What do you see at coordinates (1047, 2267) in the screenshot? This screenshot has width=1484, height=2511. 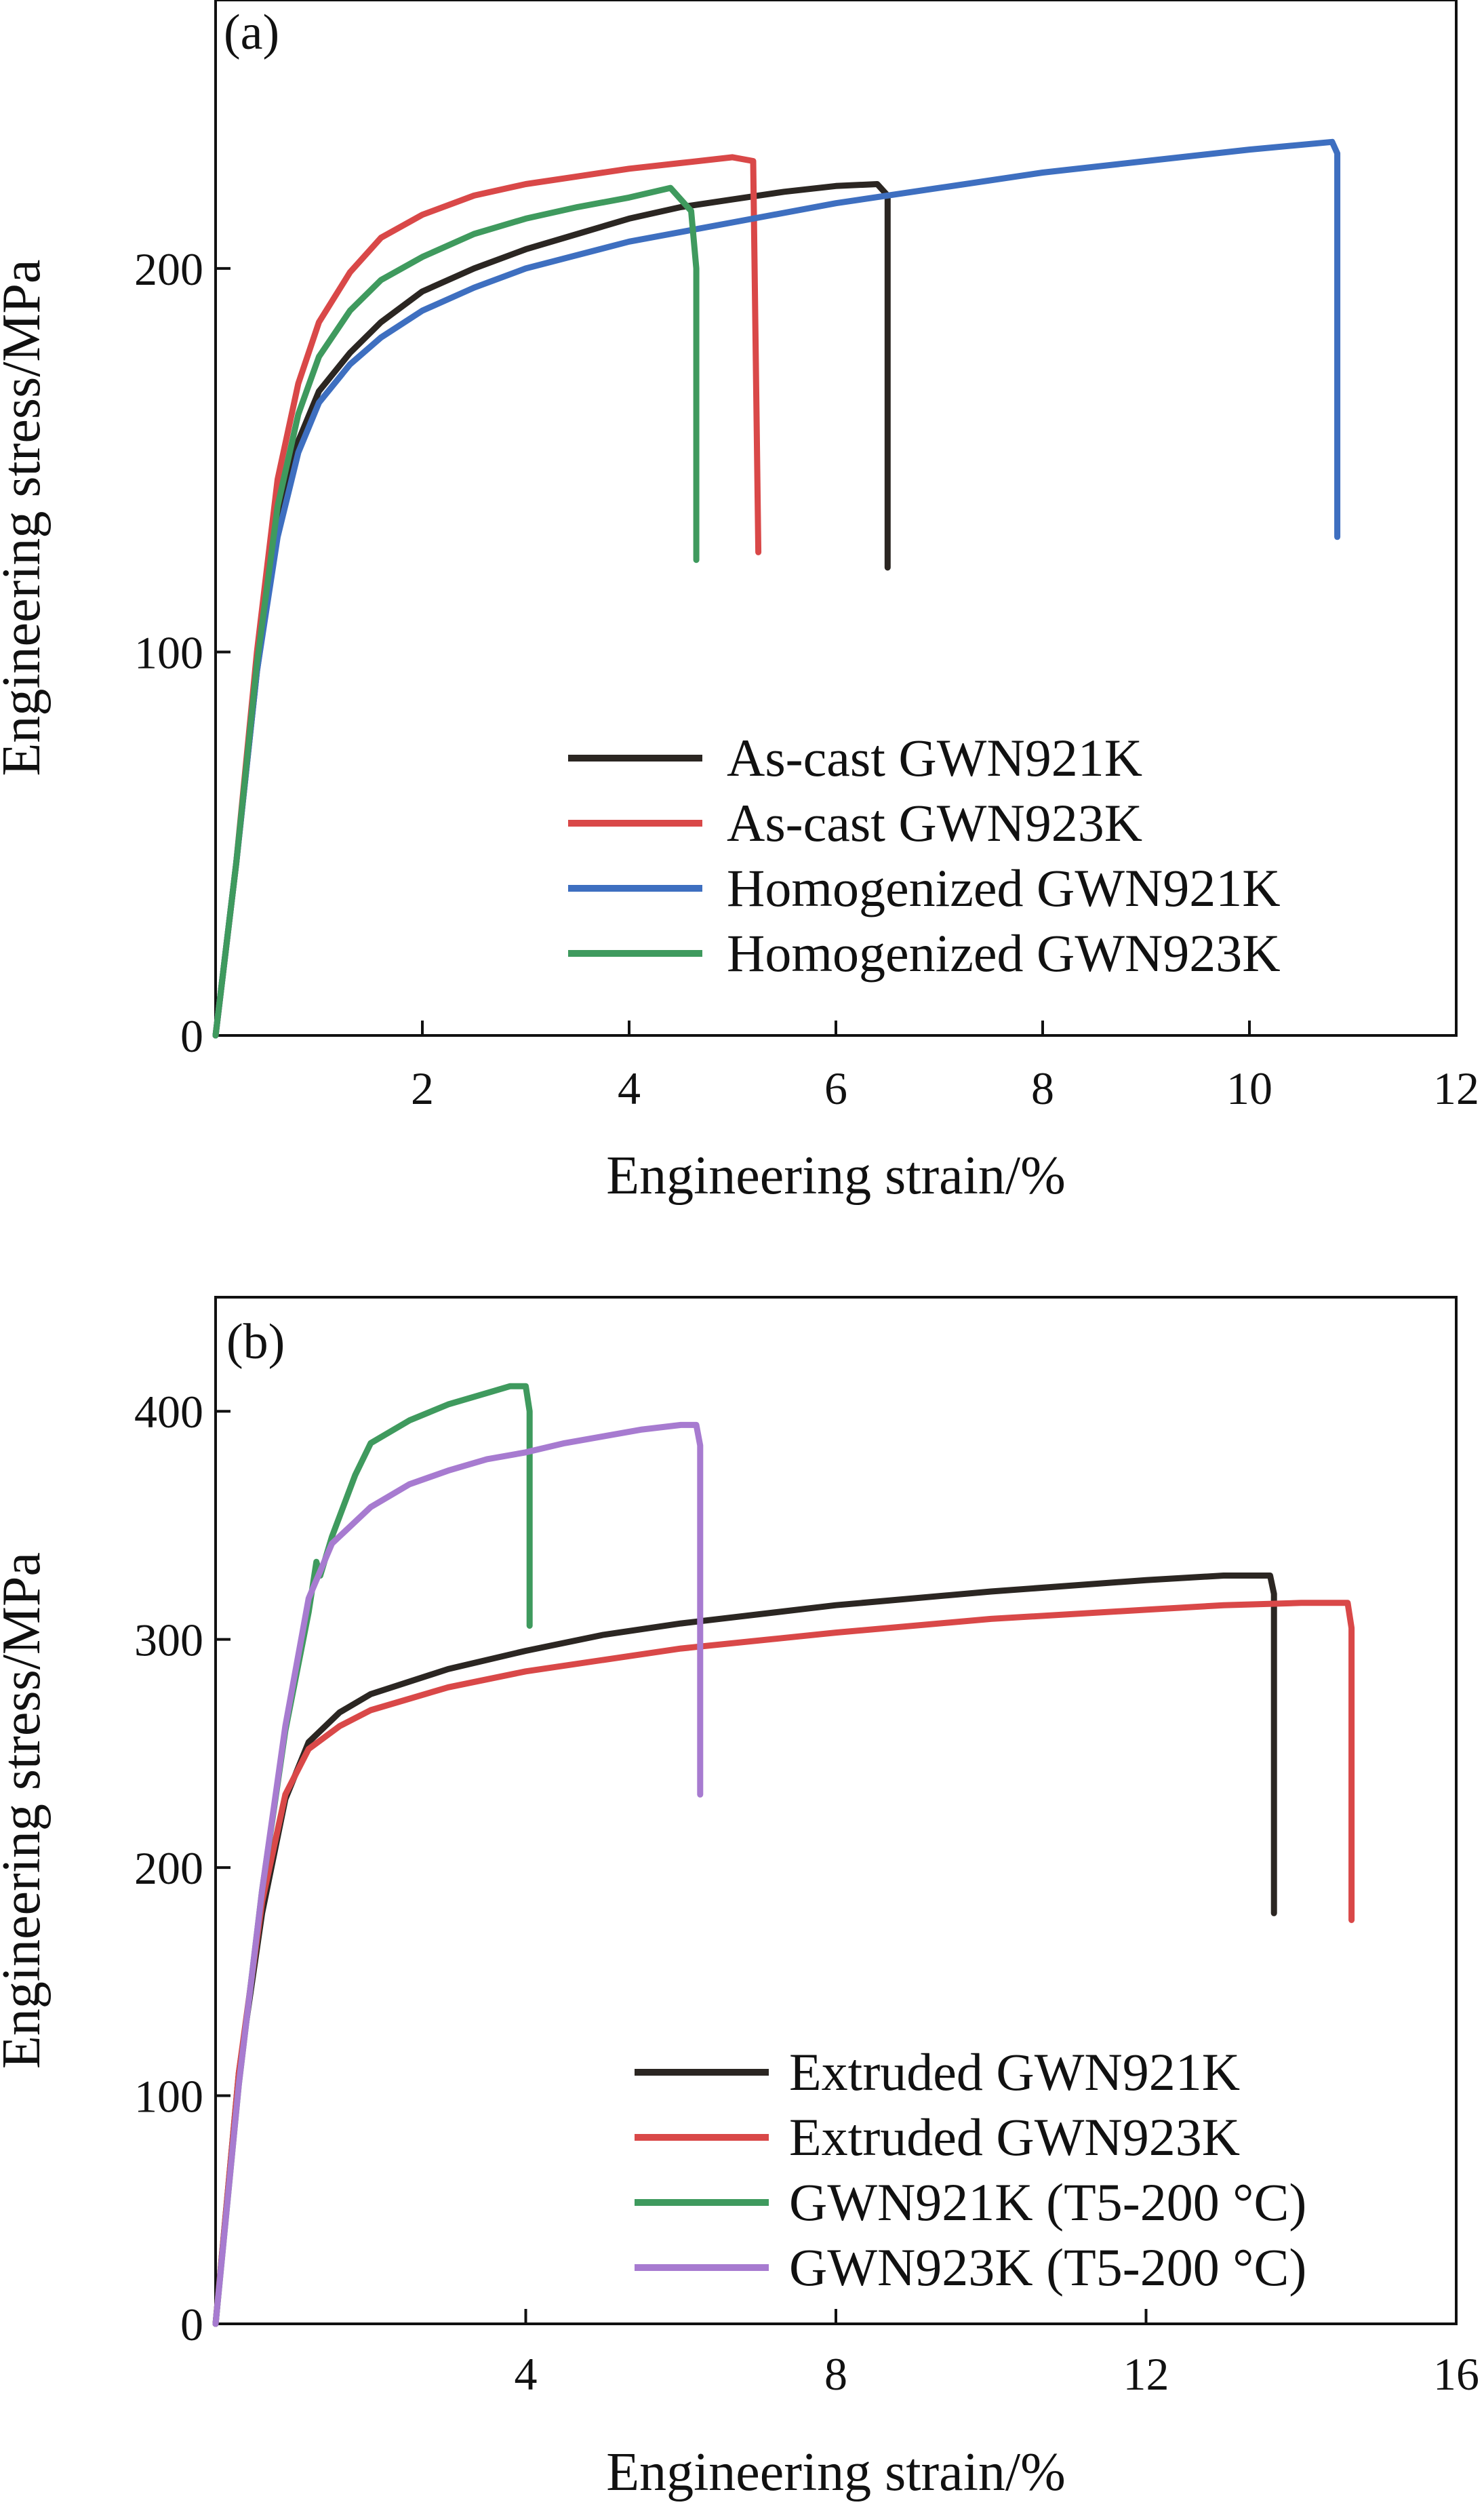 I see `legend-label: GWN923K (T5-200 °C)` at bounding box center [1047, 2267].